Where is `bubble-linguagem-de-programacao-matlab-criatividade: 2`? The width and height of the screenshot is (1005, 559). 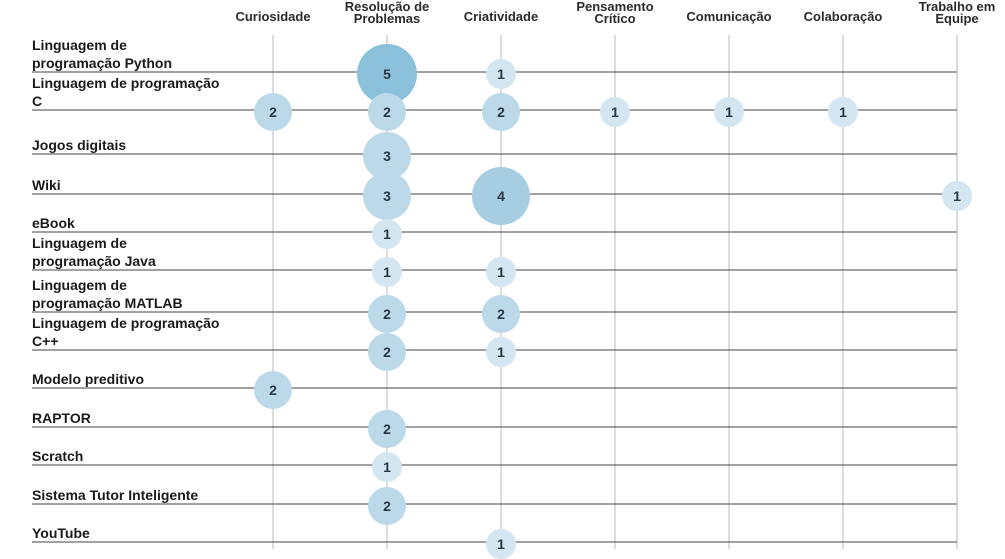
bubble-linguagem-de-programacao-matlab-criatividade: 2 is located at coordinates (501, 314).